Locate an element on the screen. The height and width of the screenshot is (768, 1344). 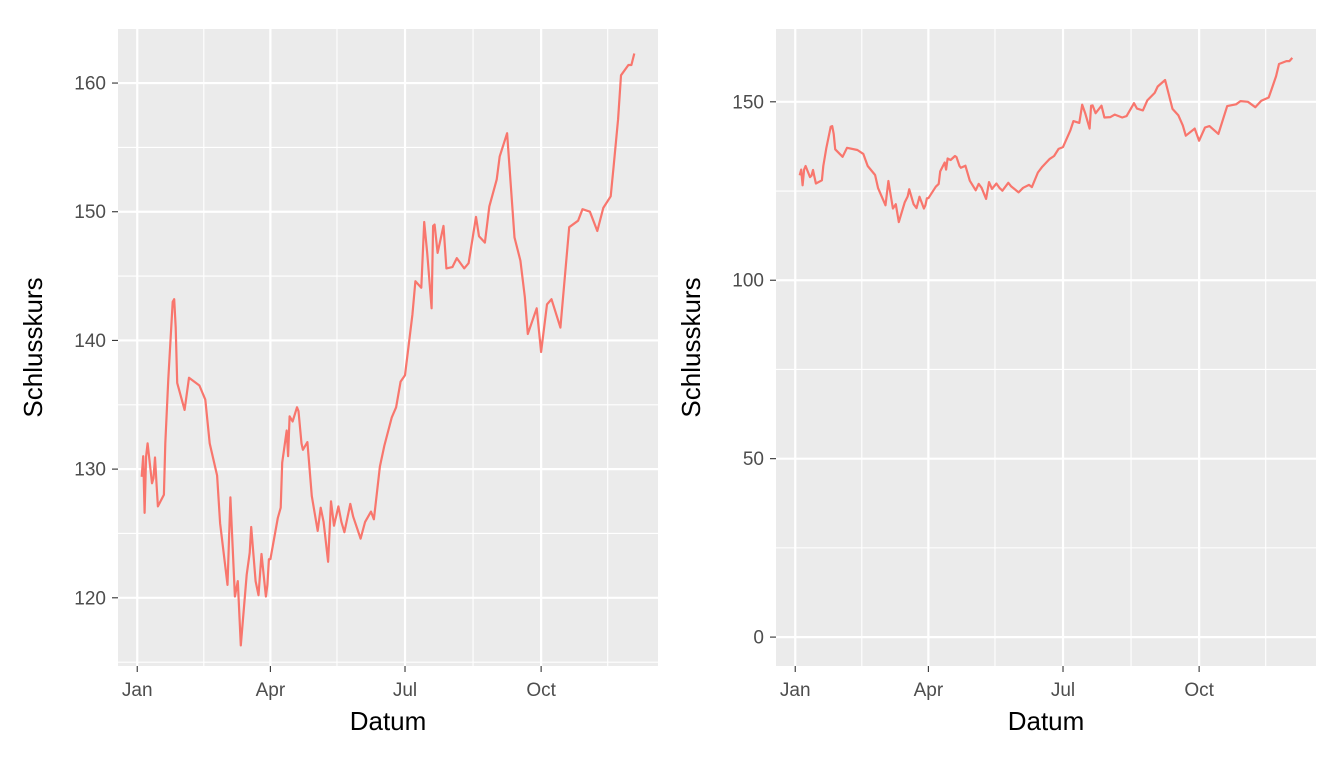
y-tick-label: 140 is located at coordinates (90, 341).